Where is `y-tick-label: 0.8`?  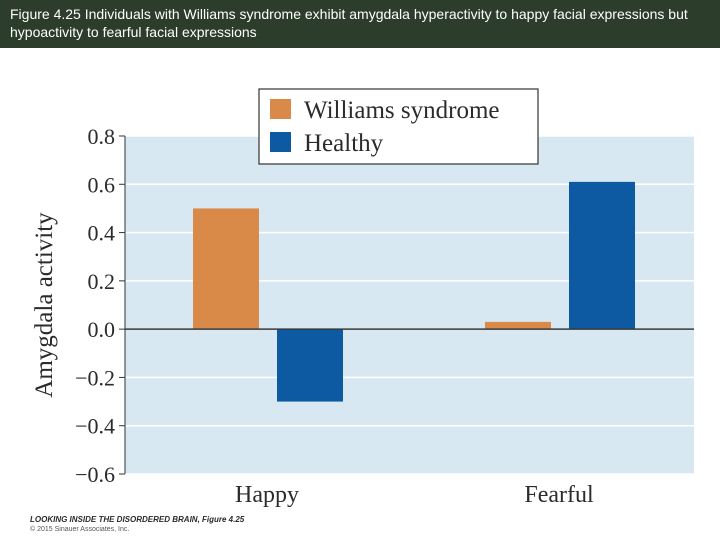 y-tick-label: 0.8 is located at coordinates (102, 136).